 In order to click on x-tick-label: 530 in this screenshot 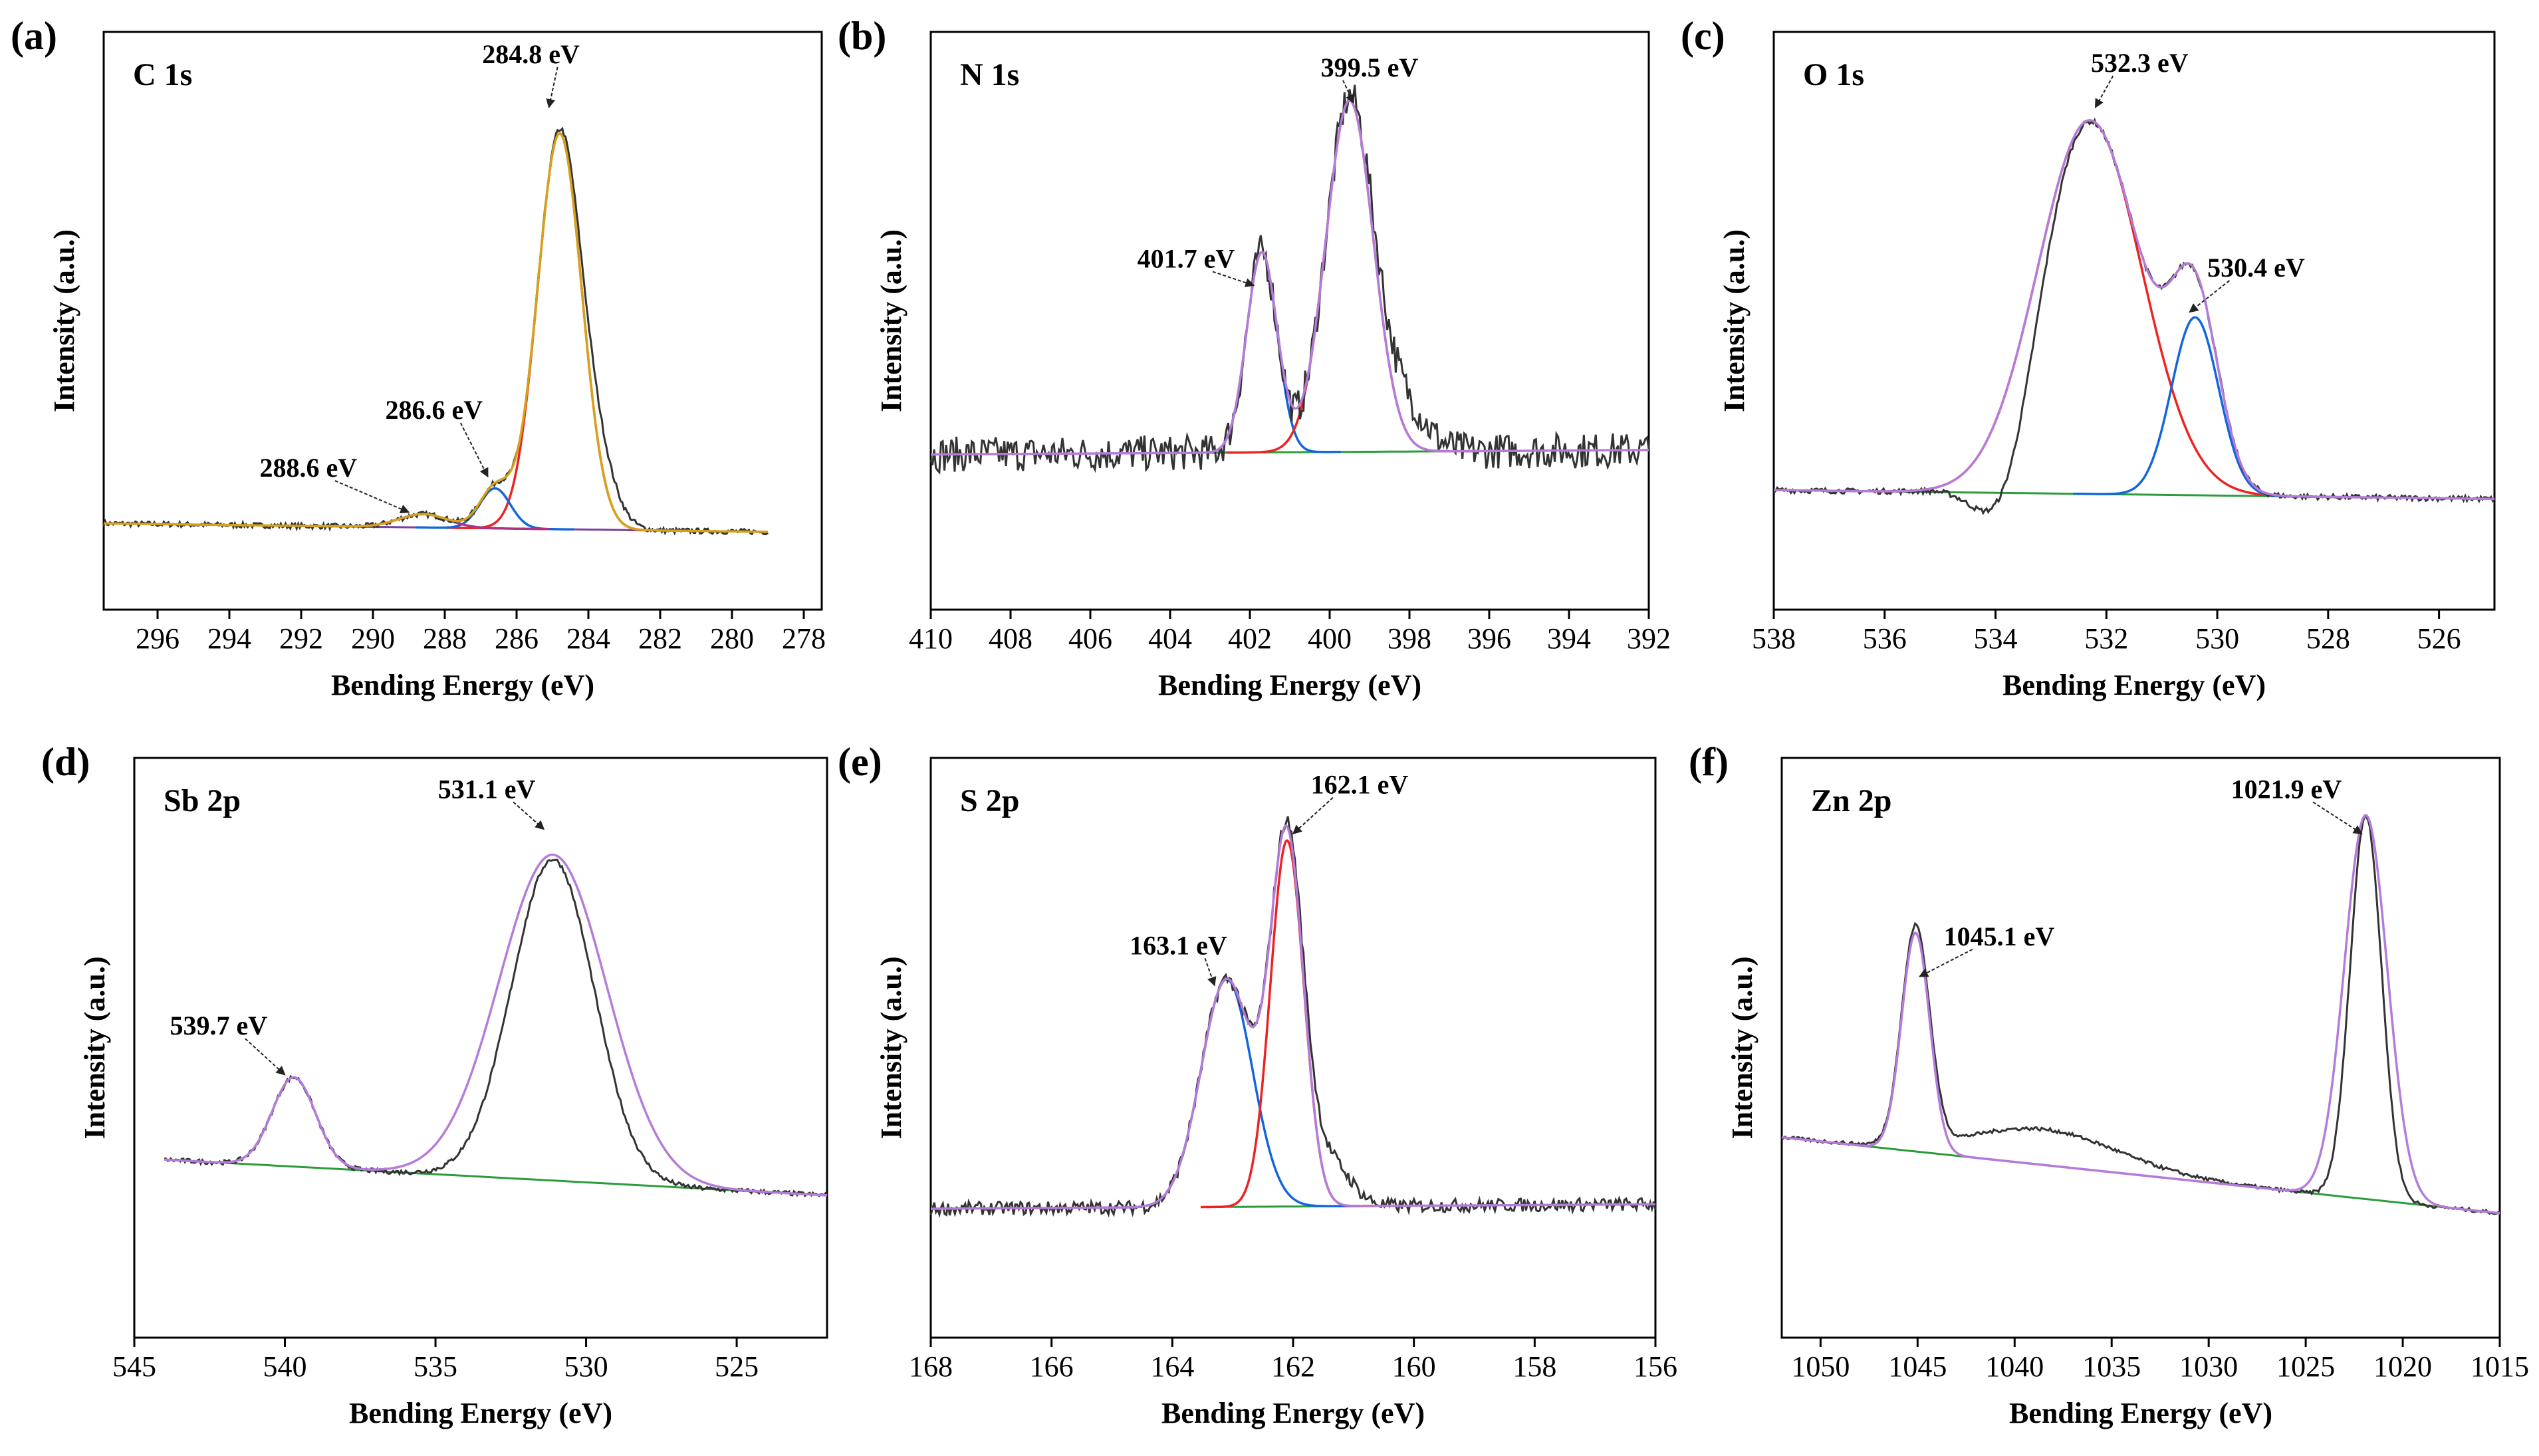, I will do `click(2217, 638)`.